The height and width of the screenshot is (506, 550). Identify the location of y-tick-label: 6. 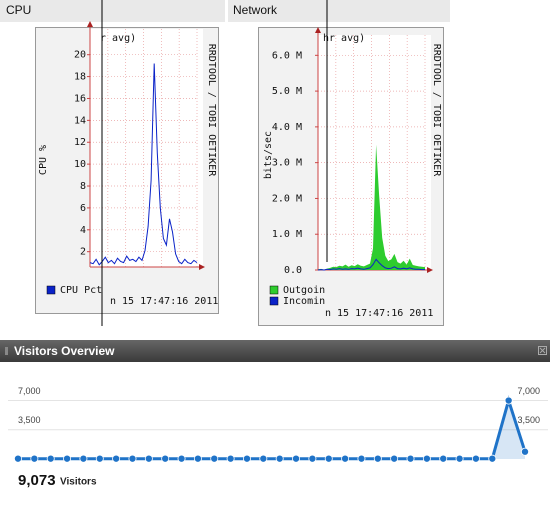
(83, 208).